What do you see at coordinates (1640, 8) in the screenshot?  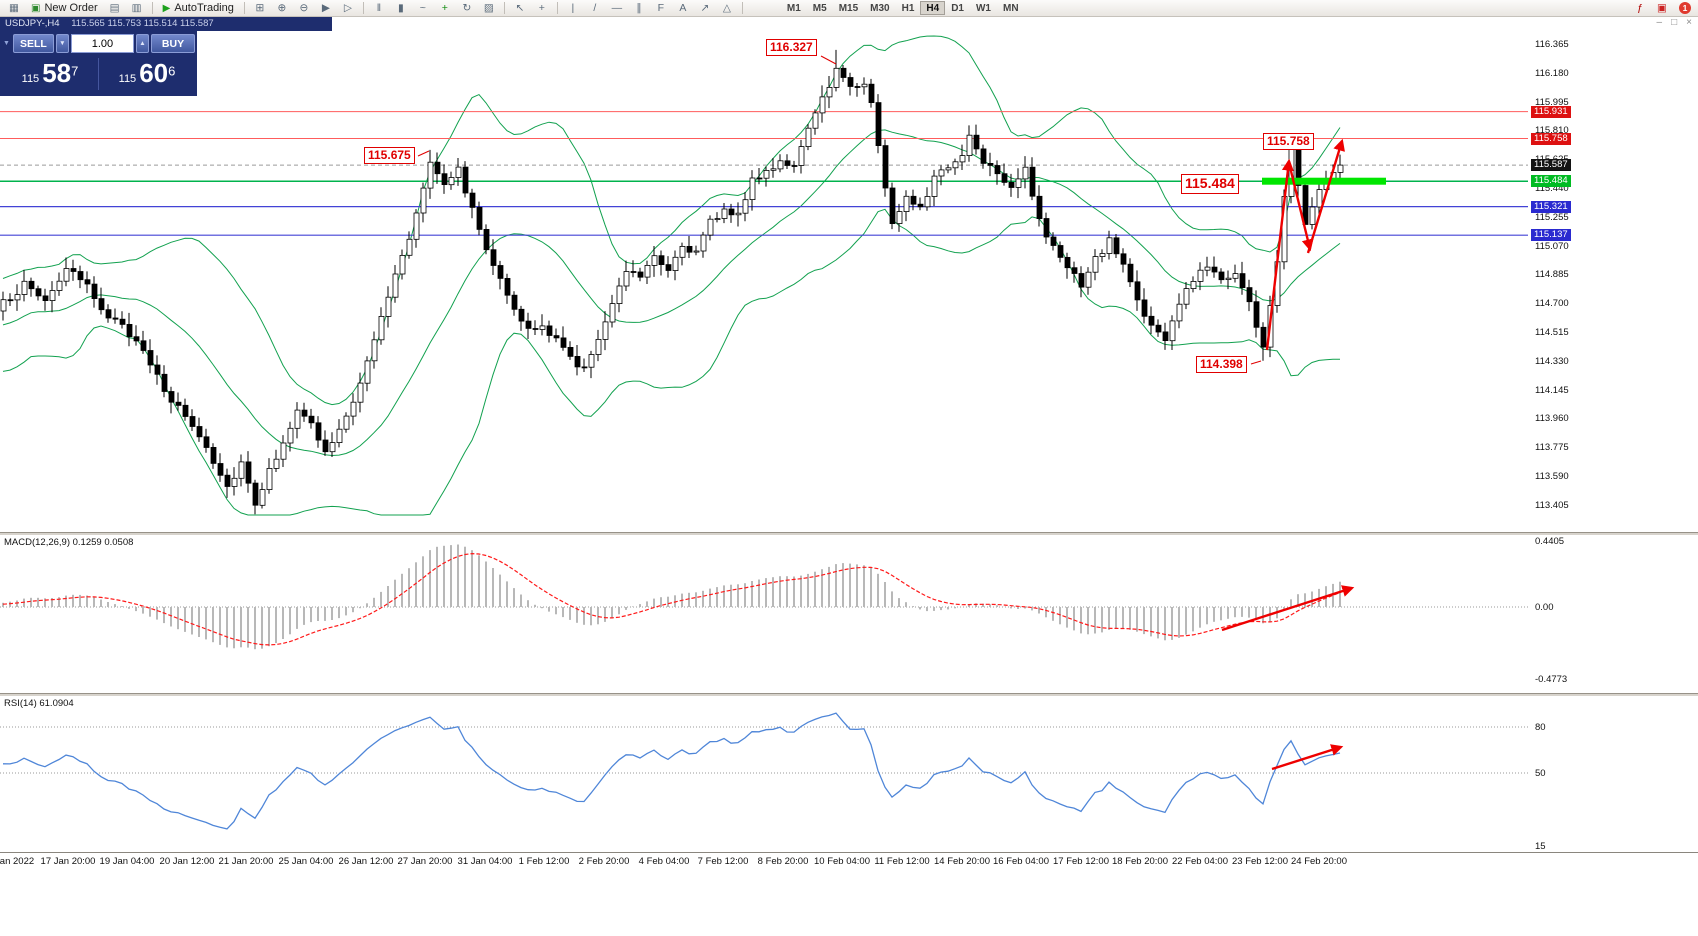 I see `indicators-icon: ƒ` at bounding box center [1640, 8].